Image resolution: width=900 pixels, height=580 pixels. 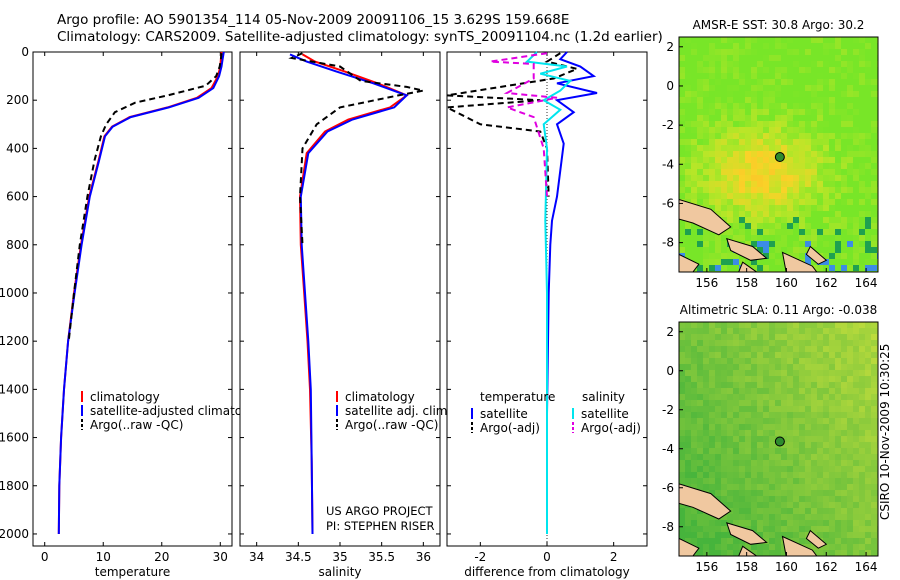 What do you see at coordinates (480, 557) in the screenshot?
I see `x-tick-label: -2` at bounding box center [480, 557].